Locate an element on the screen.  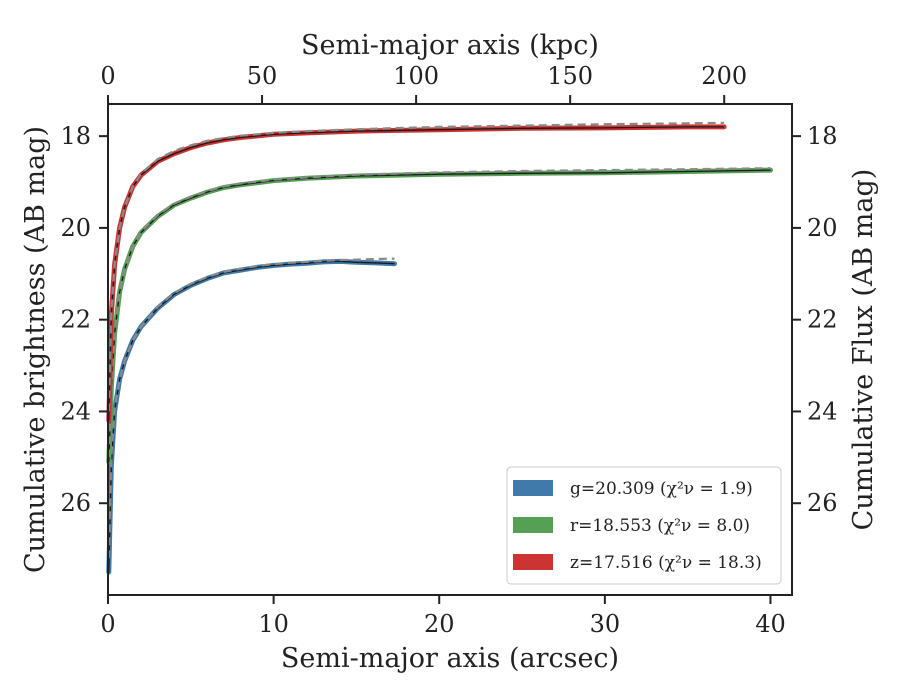
y2-tick-label: 18 is located at coordinates (822, 136).